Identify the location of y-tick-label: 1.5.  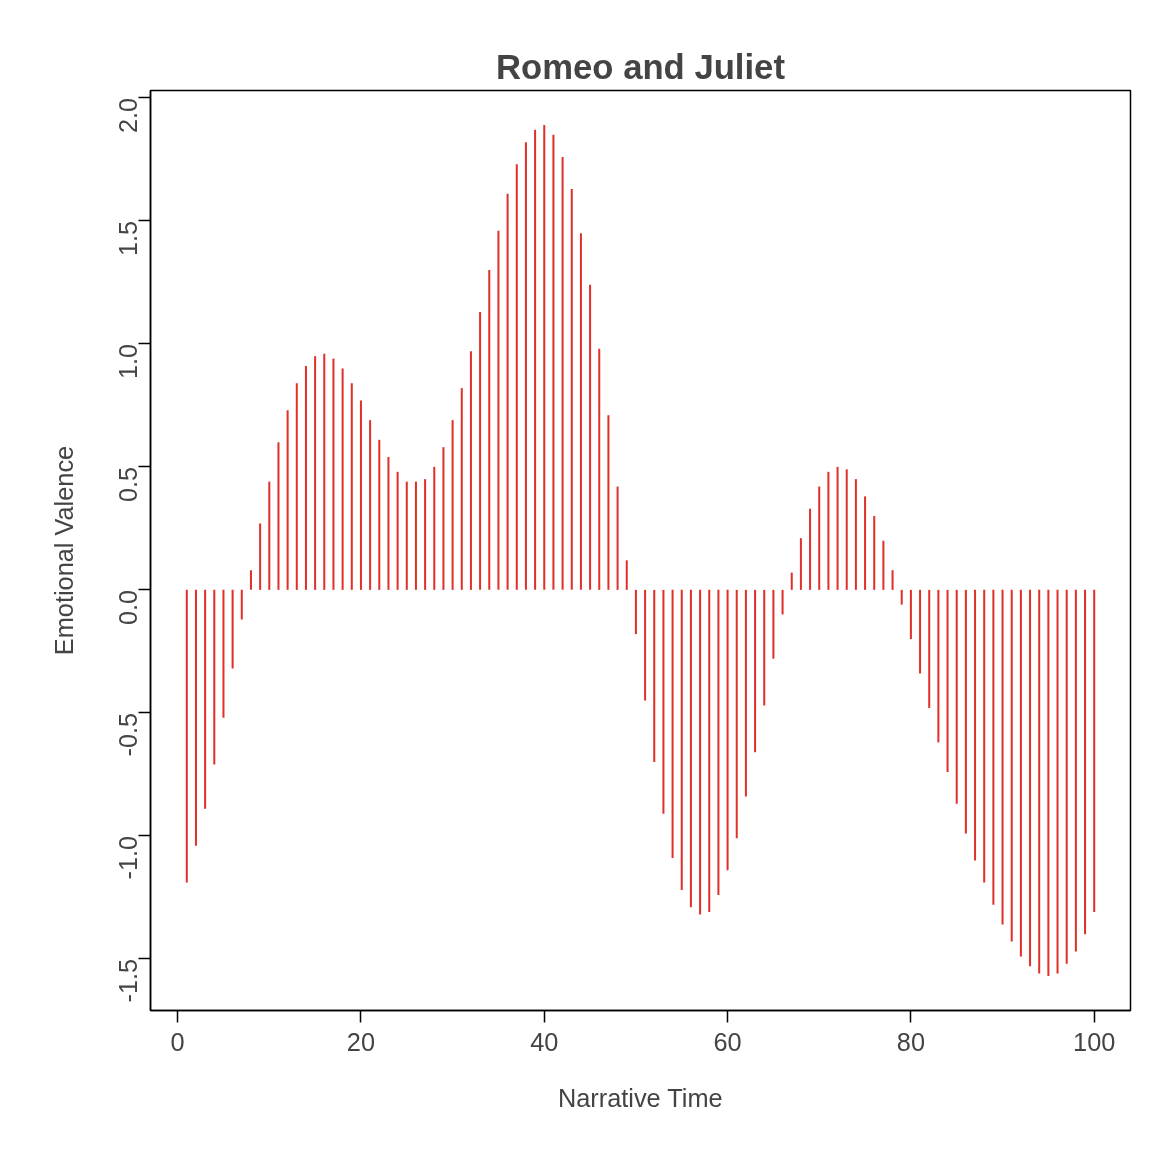
(128, 238).